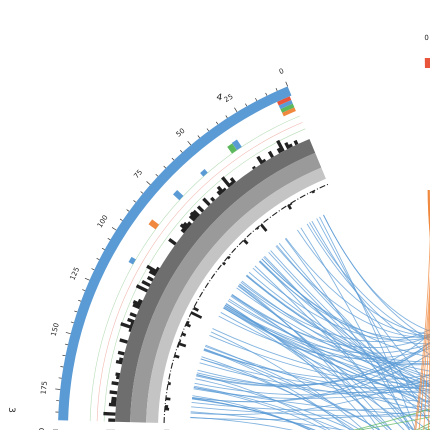 This screenshot has width=430, height=430. What do you see at coordinates (11, 410) in the screenshot?
I see `chromosome-label-3: 3` at bounding box center [11, 410].